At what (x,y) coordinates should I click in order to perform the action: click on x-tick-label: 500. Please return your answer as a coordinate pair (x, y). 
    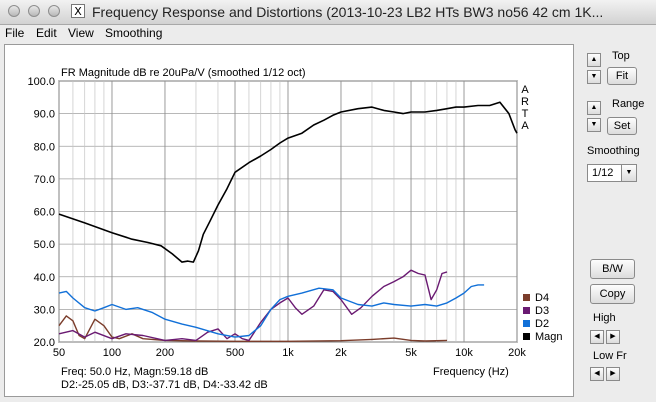
    Looking at the image, I should click on (235, 353).